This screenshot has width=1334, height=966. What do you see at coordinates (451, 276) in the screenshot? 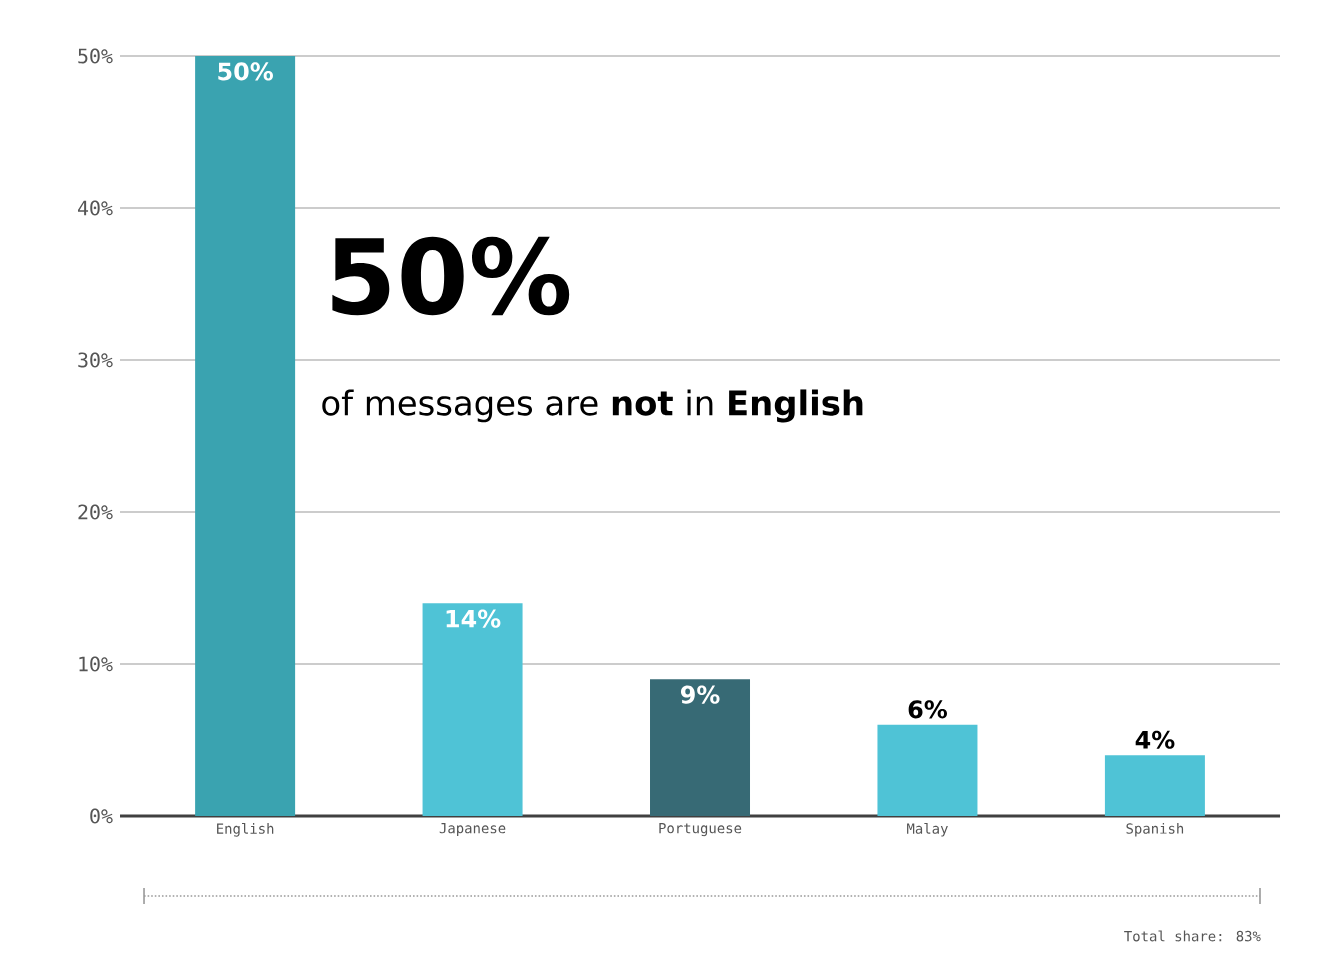
I see `annotation: 50%` at bounding box center [451, 276].